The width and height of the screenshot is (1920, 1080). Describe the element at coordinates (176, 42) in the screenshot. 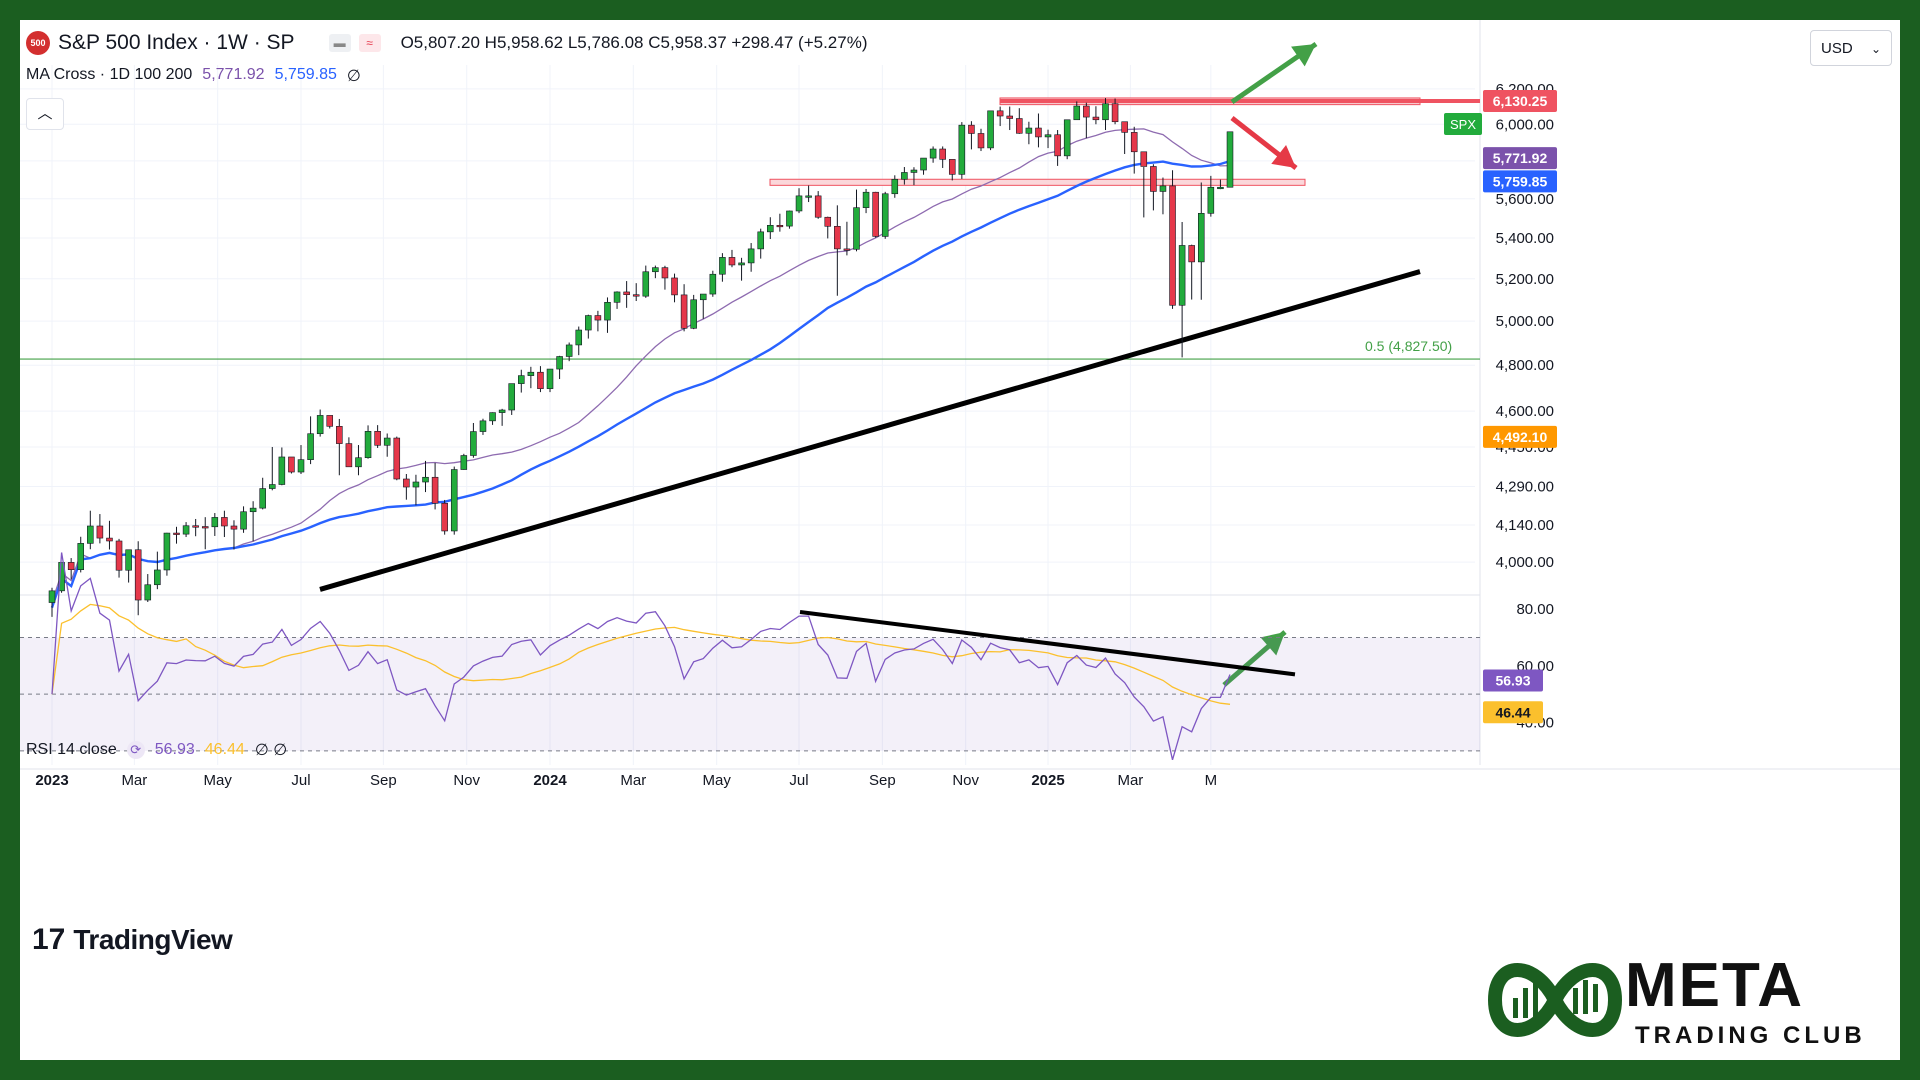

I see `symbol-title: S&P 500 Index · 1W · SP` at that location.